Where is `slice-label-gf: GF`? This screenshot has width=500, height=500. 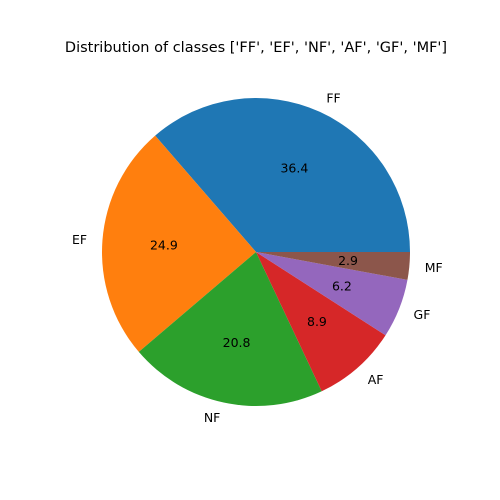 slice-label-gf: GF is located at coordinates (422, 314).